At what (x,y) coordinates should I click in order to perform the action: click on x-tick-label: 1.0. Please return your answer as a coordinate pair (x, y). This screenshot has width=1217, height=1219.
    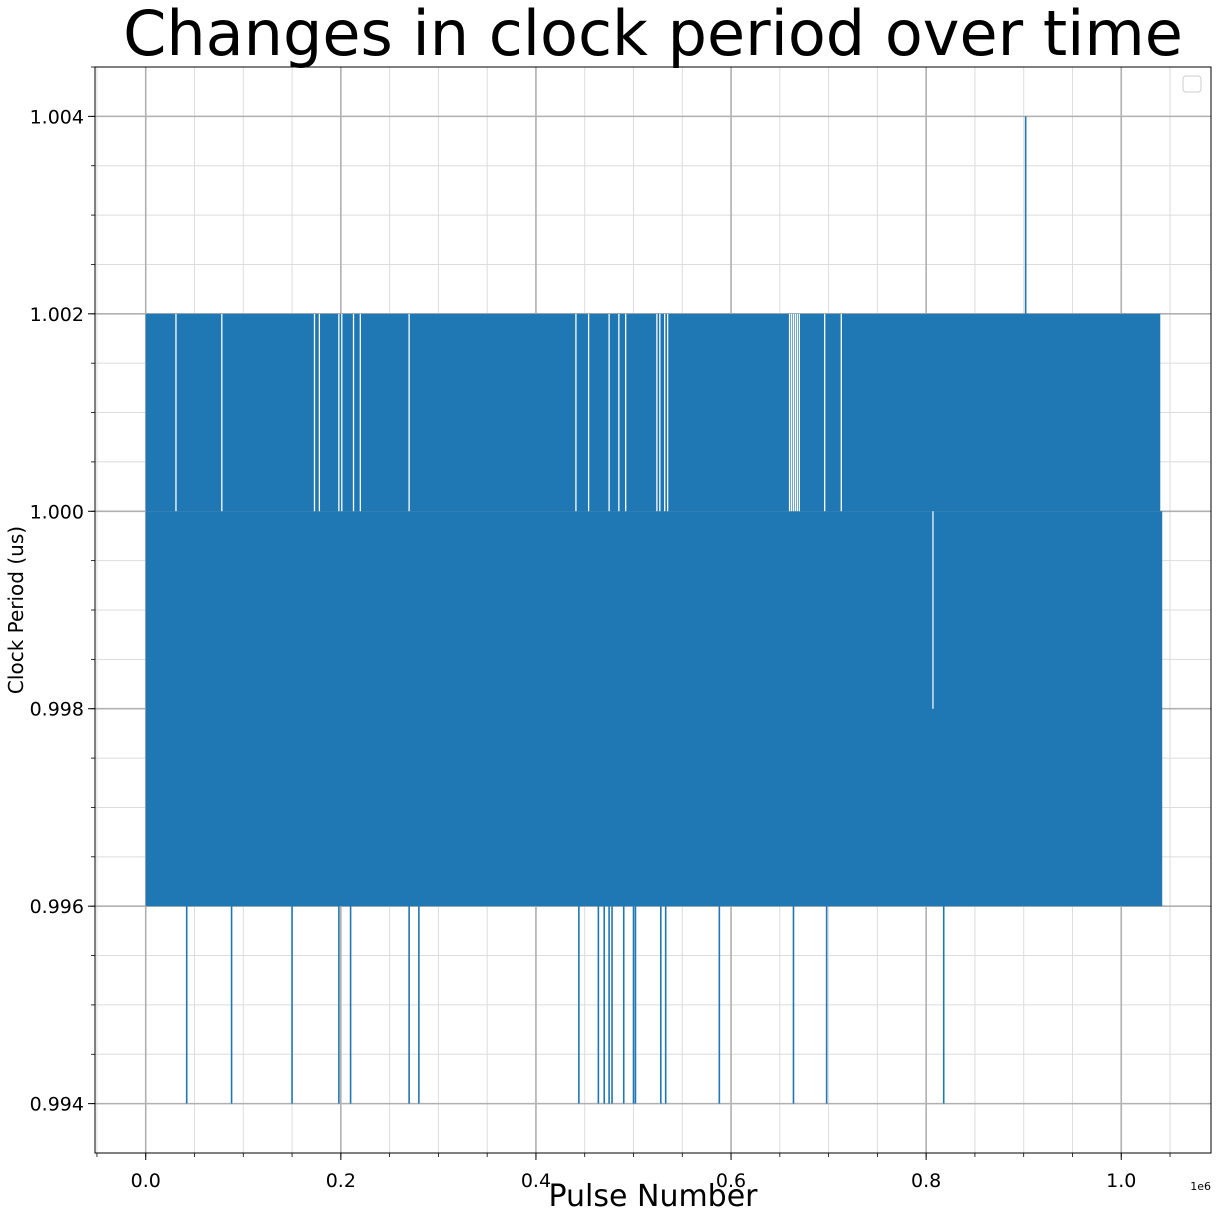
    Looking at the image, I should click on (1121, 1181).